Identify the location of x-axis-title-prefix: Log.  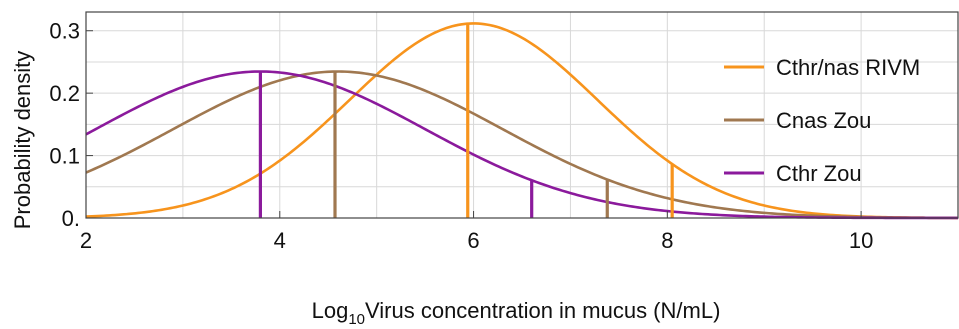
(330, 310).